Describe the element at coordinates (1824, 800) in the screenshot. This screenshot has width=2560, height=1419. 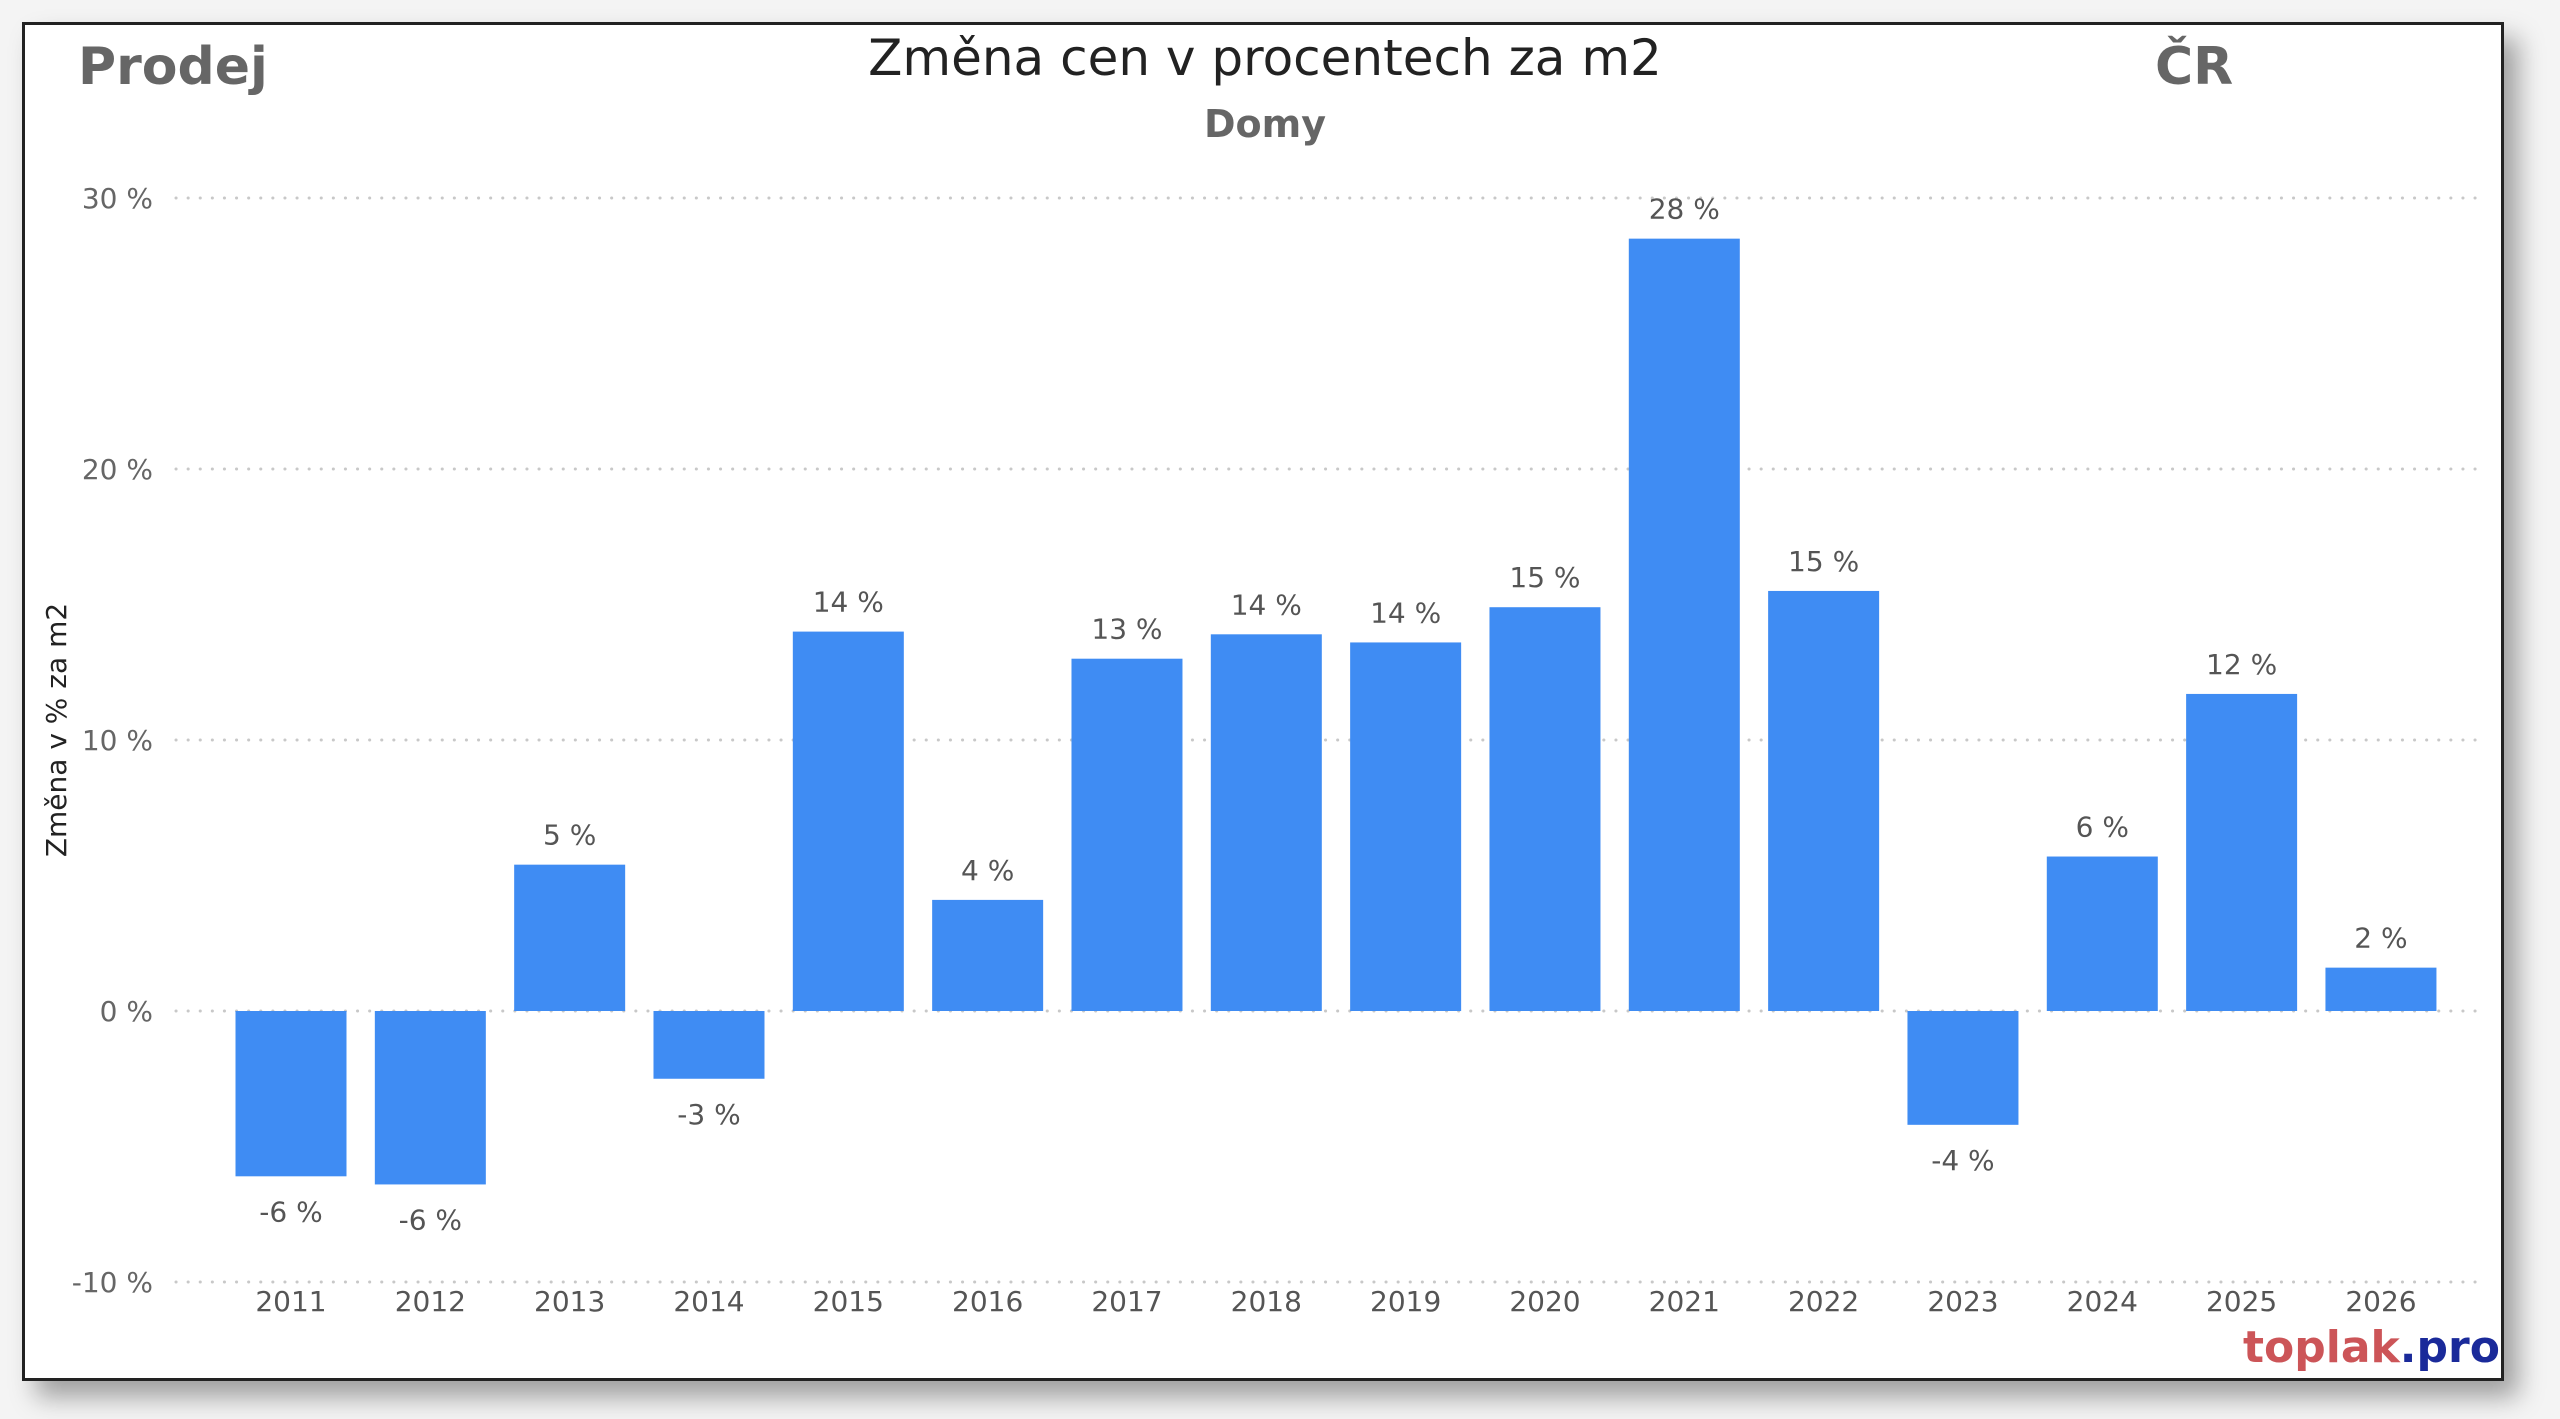
I see `bar-2022` at that location.